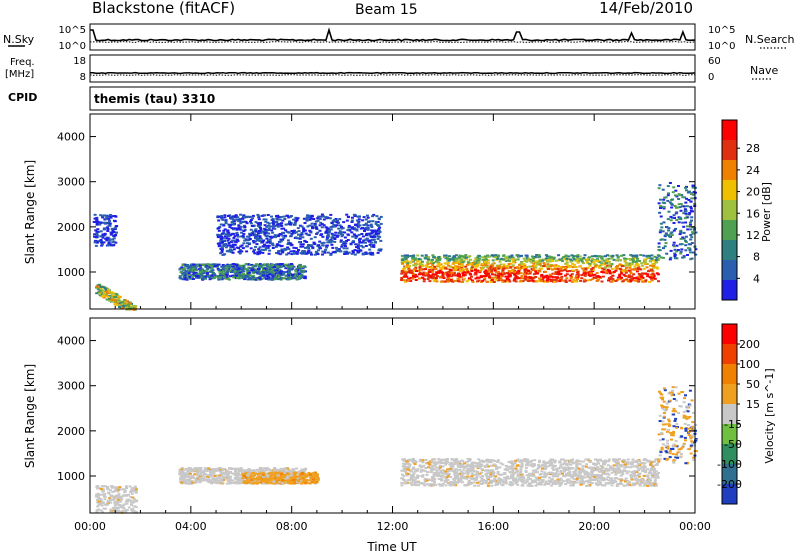 The width and height of the screenshot is (800, 554). Describe the element at coordinates (729, 130) in the screenshot. I see `colorbar-swatch` at that location.